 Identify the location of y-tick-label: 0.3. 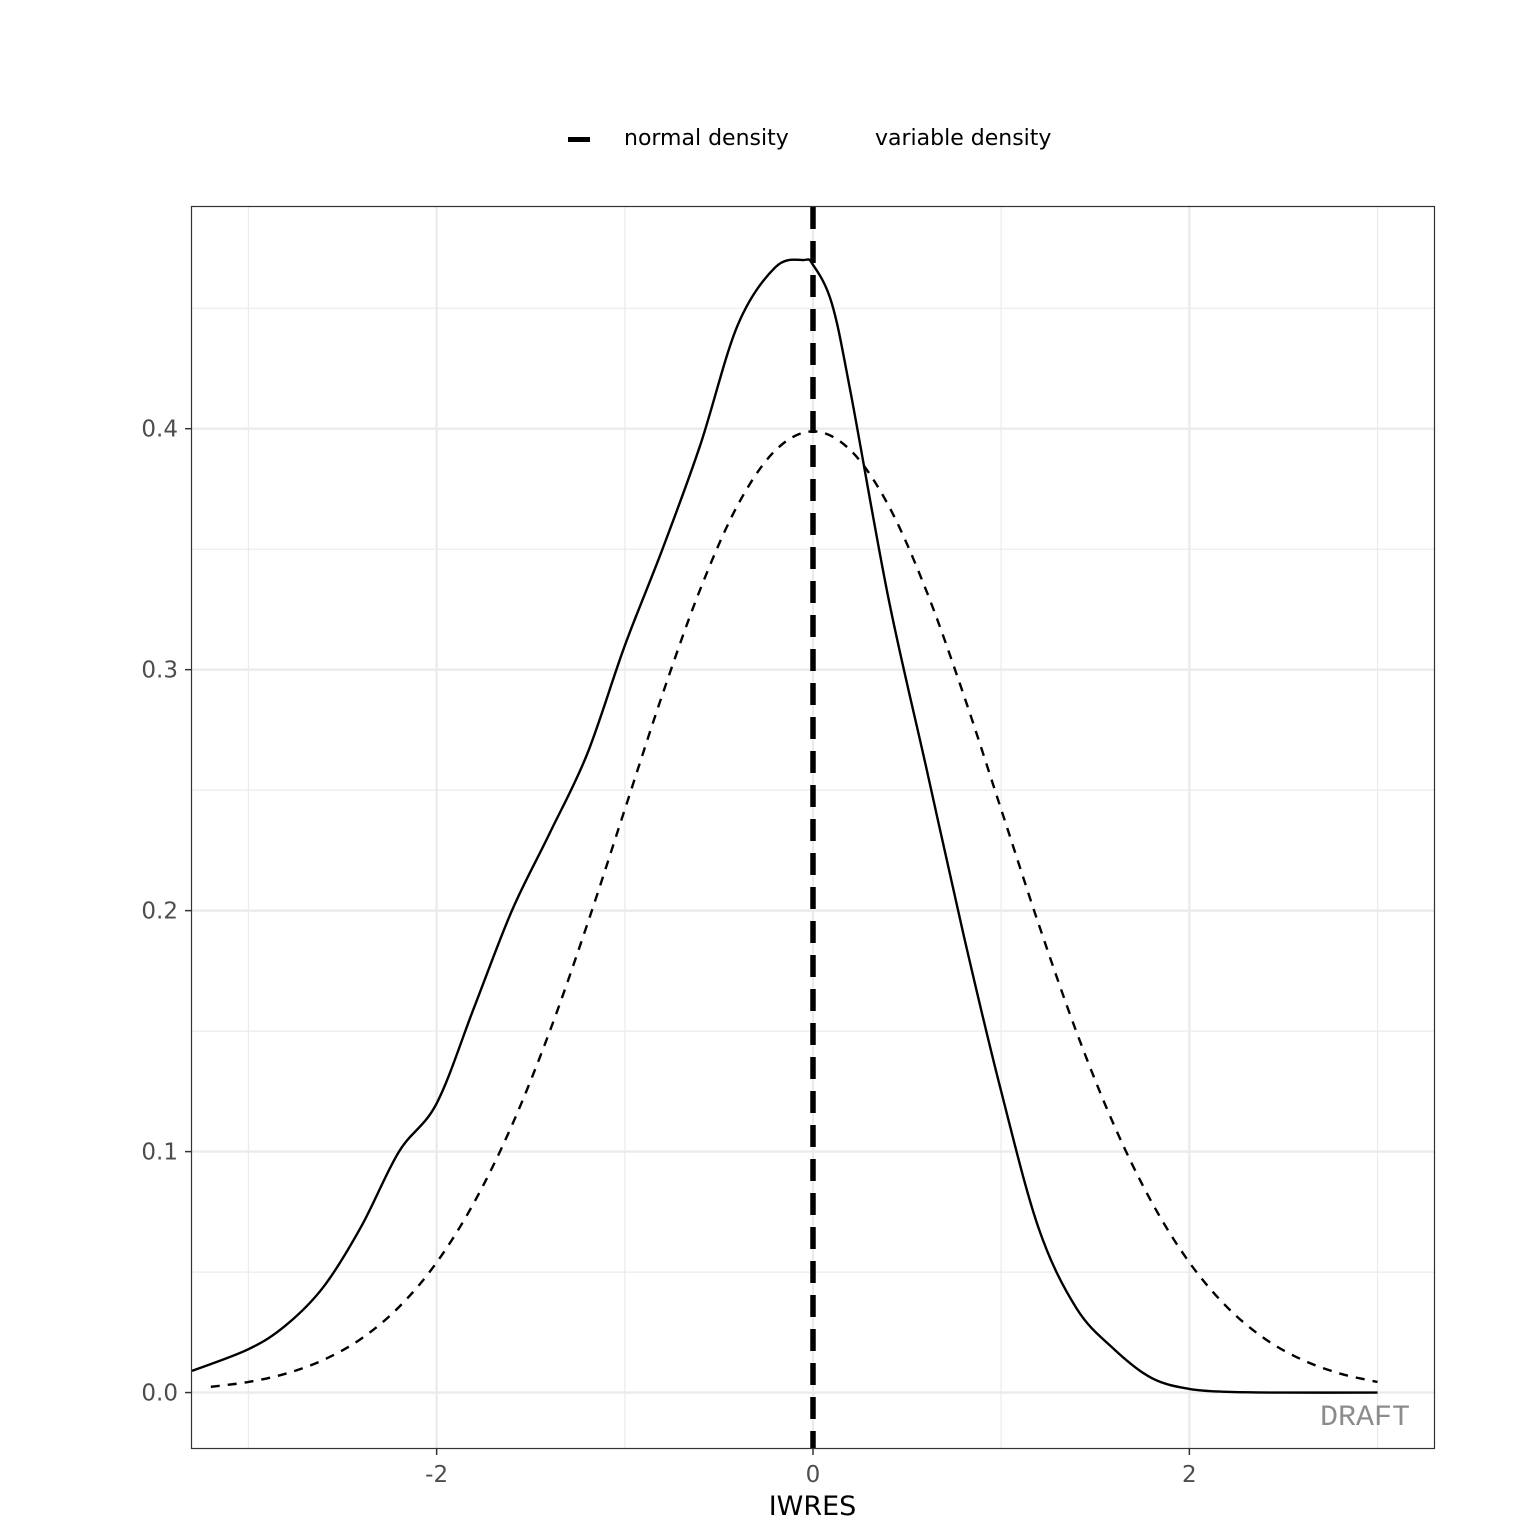
(159, 671).